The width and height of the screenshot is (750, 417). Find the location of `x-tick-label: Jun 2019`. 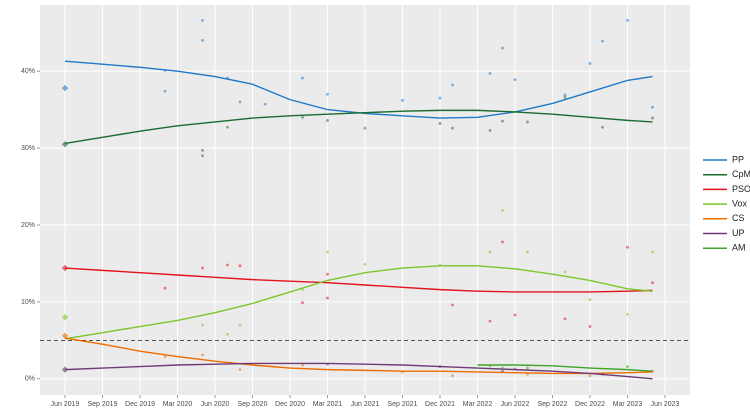

x-tick-label: Jun 2019 is located at coordinates (65, 404).